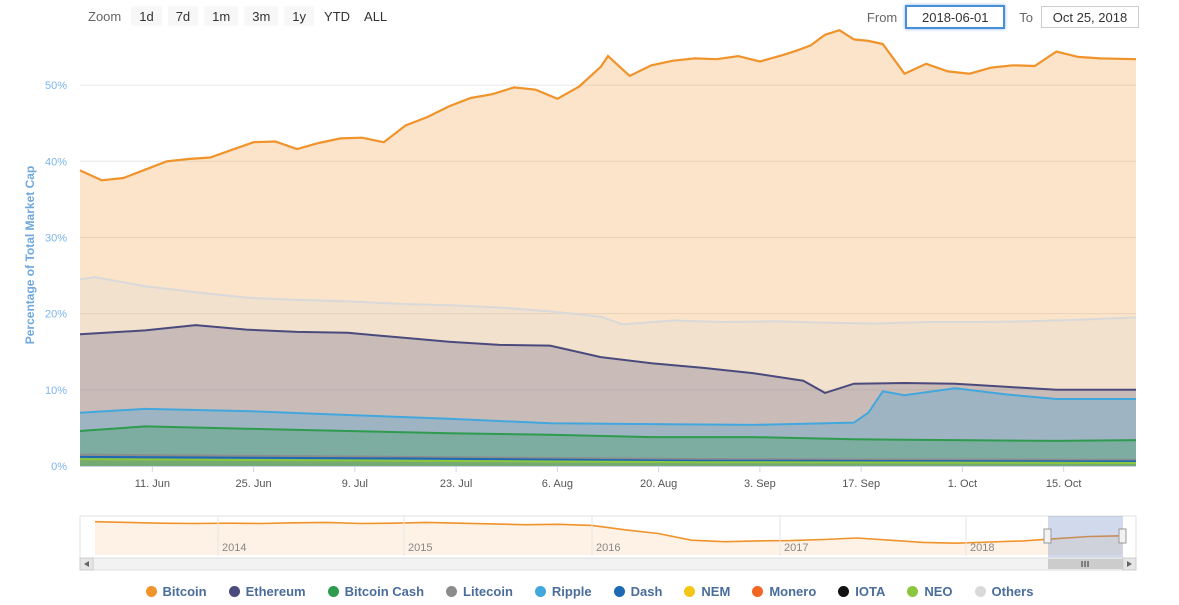 This screenshot has width=1179, height=605. Describe the element at coordinates (608, 548) in the screenshot. I see `navigator-year-label: 2016` at that location.